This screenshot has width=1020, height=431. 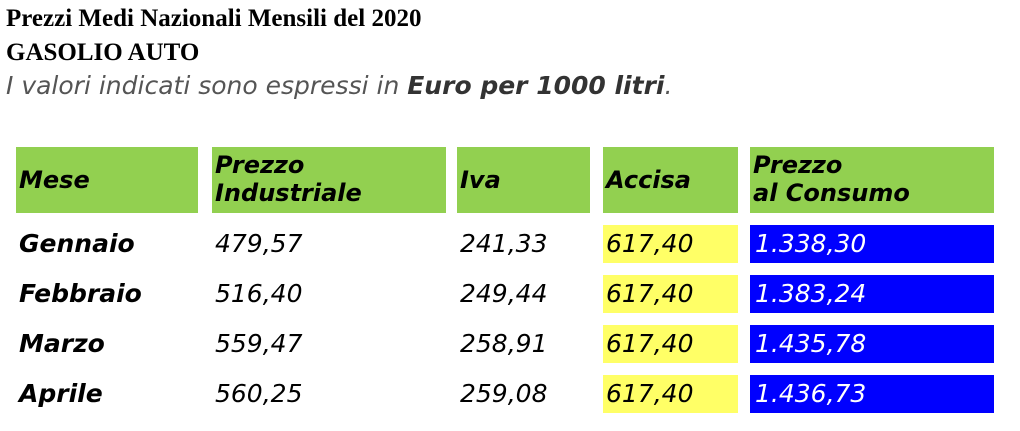 What do you see at coordinates (504, 243) in the screenshot?
I see `row-iva: 241,33` at bounding box center [504, 243].